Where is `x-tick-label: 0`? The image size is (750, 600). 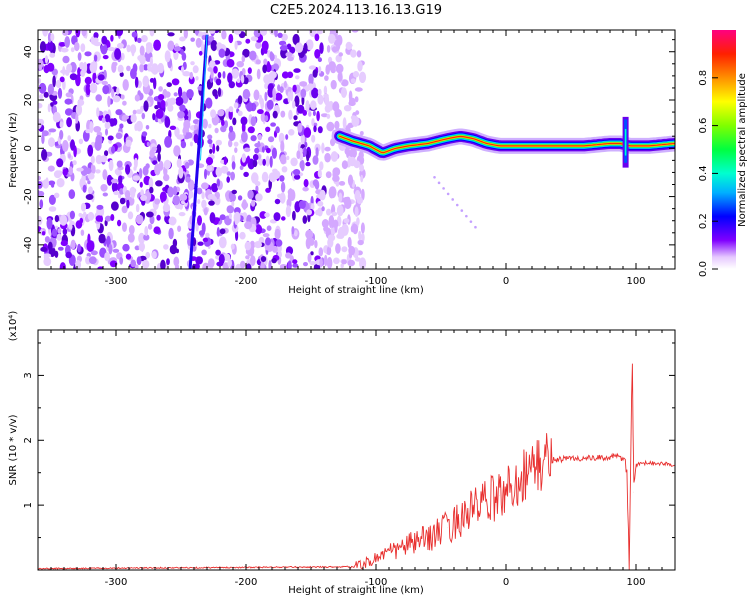 x-tick-label: 0 is located at coordinates (506, 281).